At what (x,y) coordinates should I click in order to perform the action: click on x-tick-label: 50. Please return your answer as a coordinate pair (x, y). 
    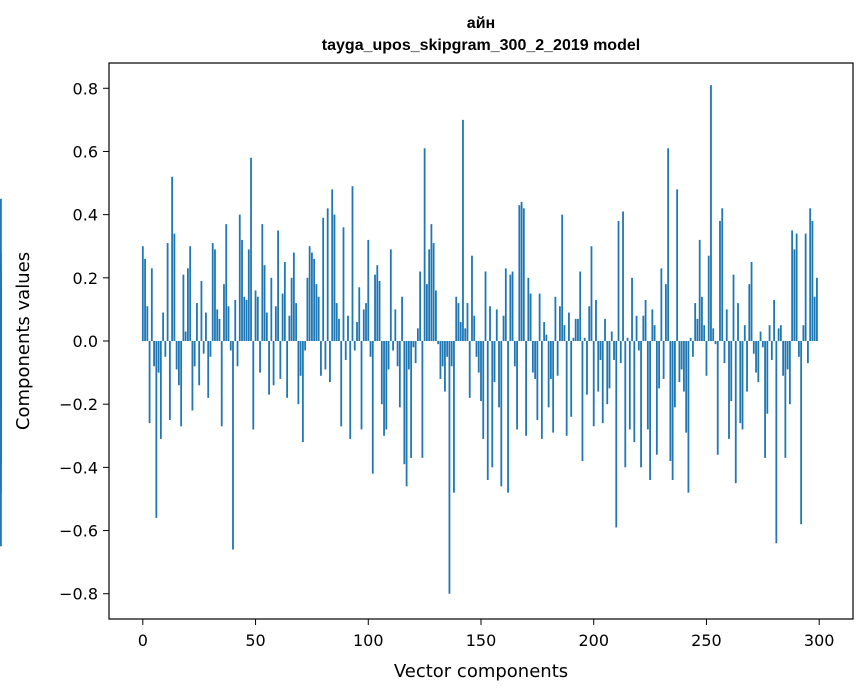
    Looking at the image, I should click on (255, 640).